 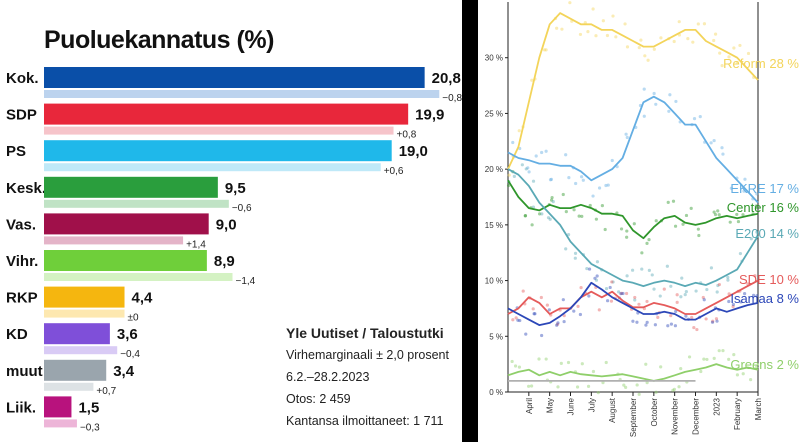 What do you see at coordinates (494, 58) in the screenshot?
I see `y-tick-label: 30 %` at bounding box center [494, 58].